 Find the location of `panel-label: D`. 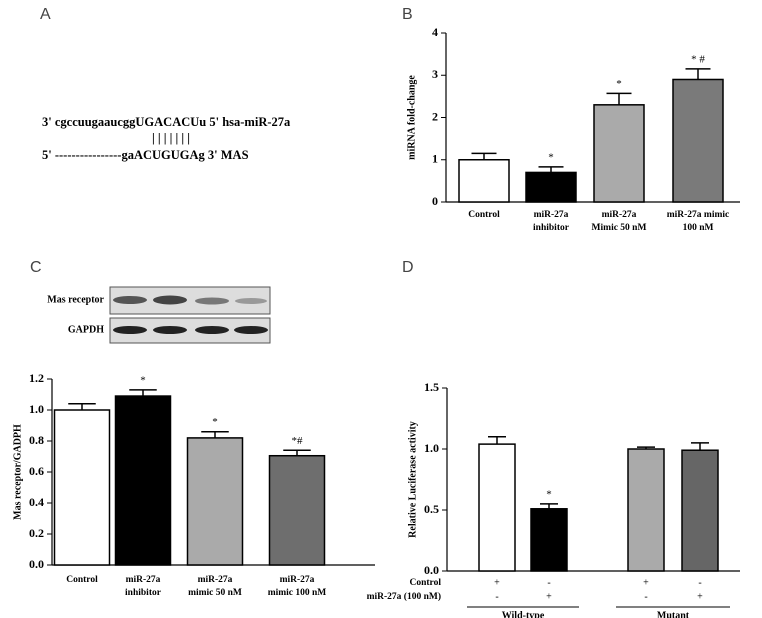

panel-label: D is located at coordinates (408, 267).